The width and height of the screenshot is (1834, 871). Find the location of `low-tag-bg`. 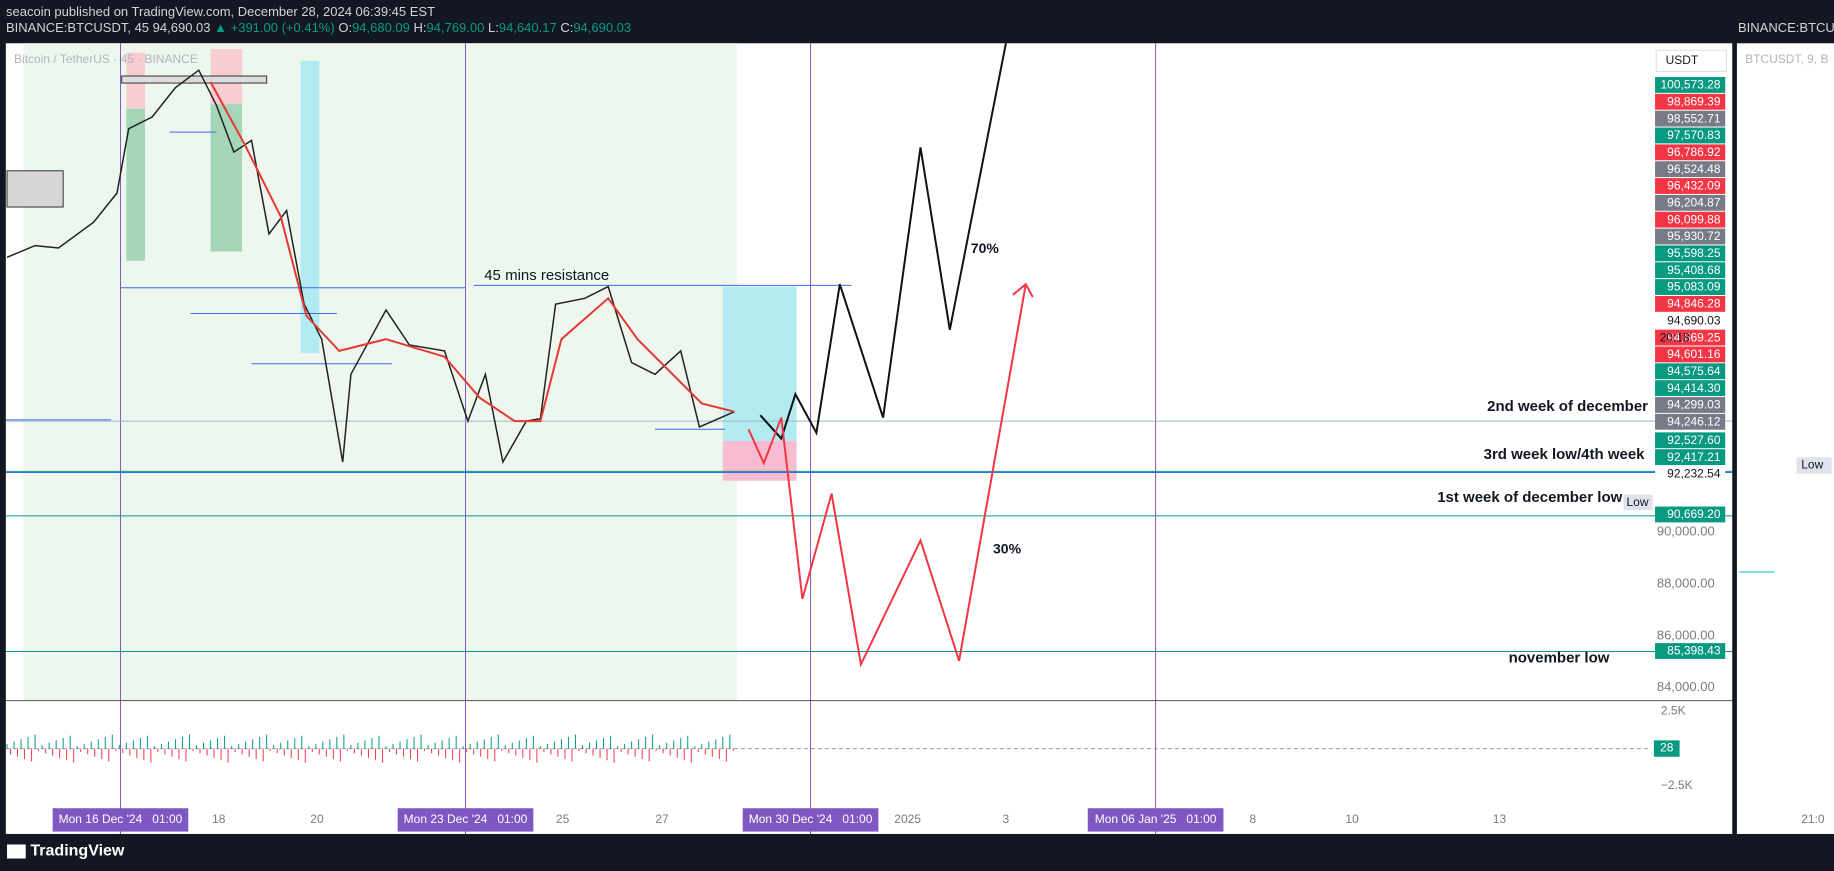

low-tag-bg is located at coordinates (1638, 502).